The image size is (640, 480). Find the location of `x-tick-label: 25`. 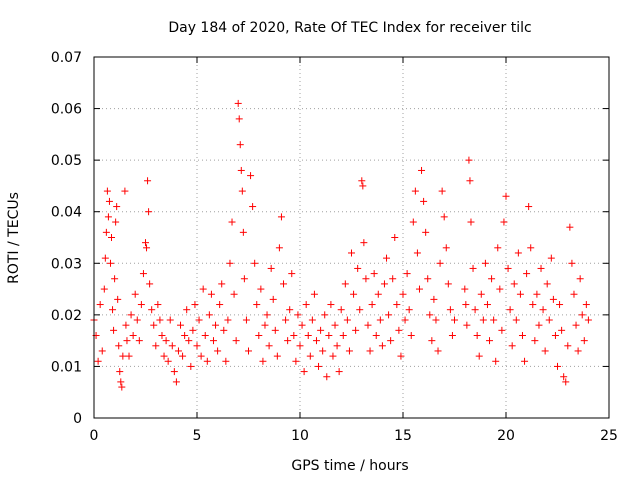

x-tick-label: 25 is located at coordinates (609, 436).